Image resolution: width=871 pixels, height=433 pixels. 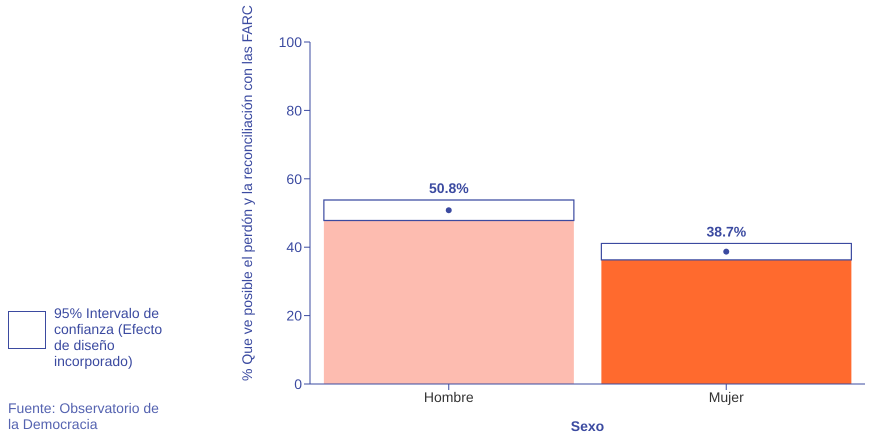 I want to click on y-tick-label: 60, so click(x=294, y=178).